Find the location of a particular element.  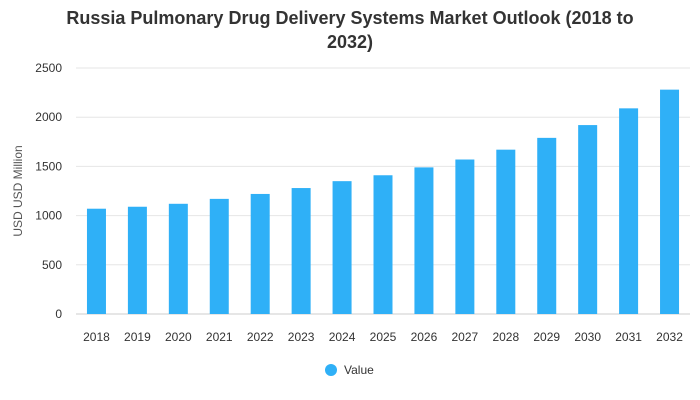

bar-2030 is located at coordinates (588, 220).